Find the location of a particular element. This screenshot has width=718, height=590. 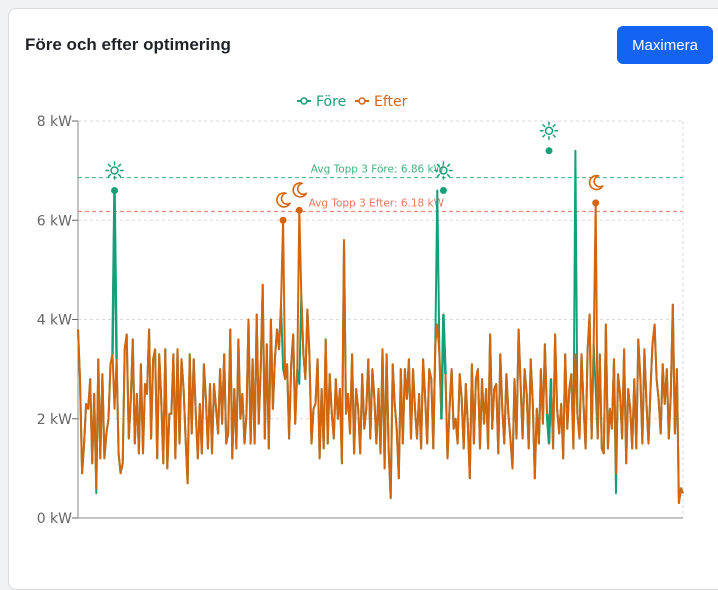

legend-label: Efter is located at coordinates (391, 102).